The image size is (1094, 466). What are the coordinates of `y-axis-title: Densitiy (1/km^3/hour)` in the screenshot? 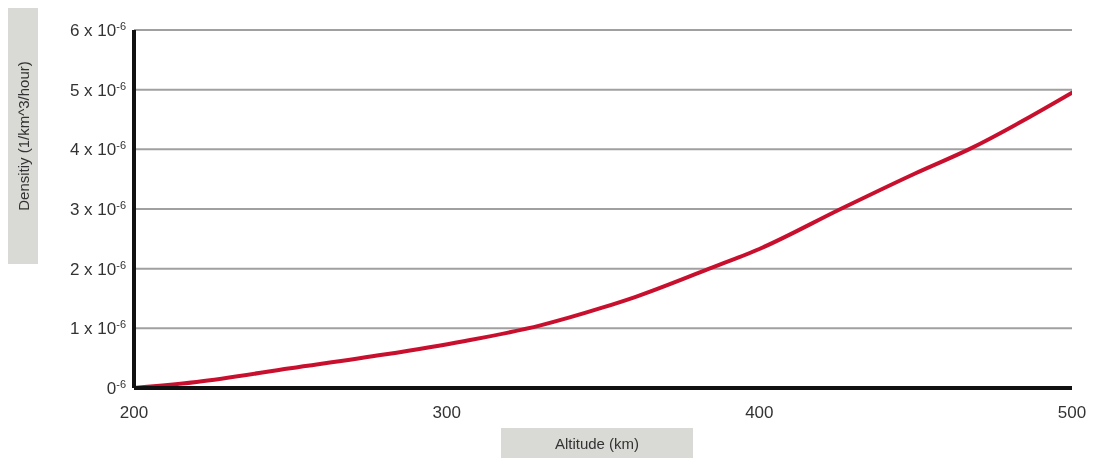 It's located at (23, 136).